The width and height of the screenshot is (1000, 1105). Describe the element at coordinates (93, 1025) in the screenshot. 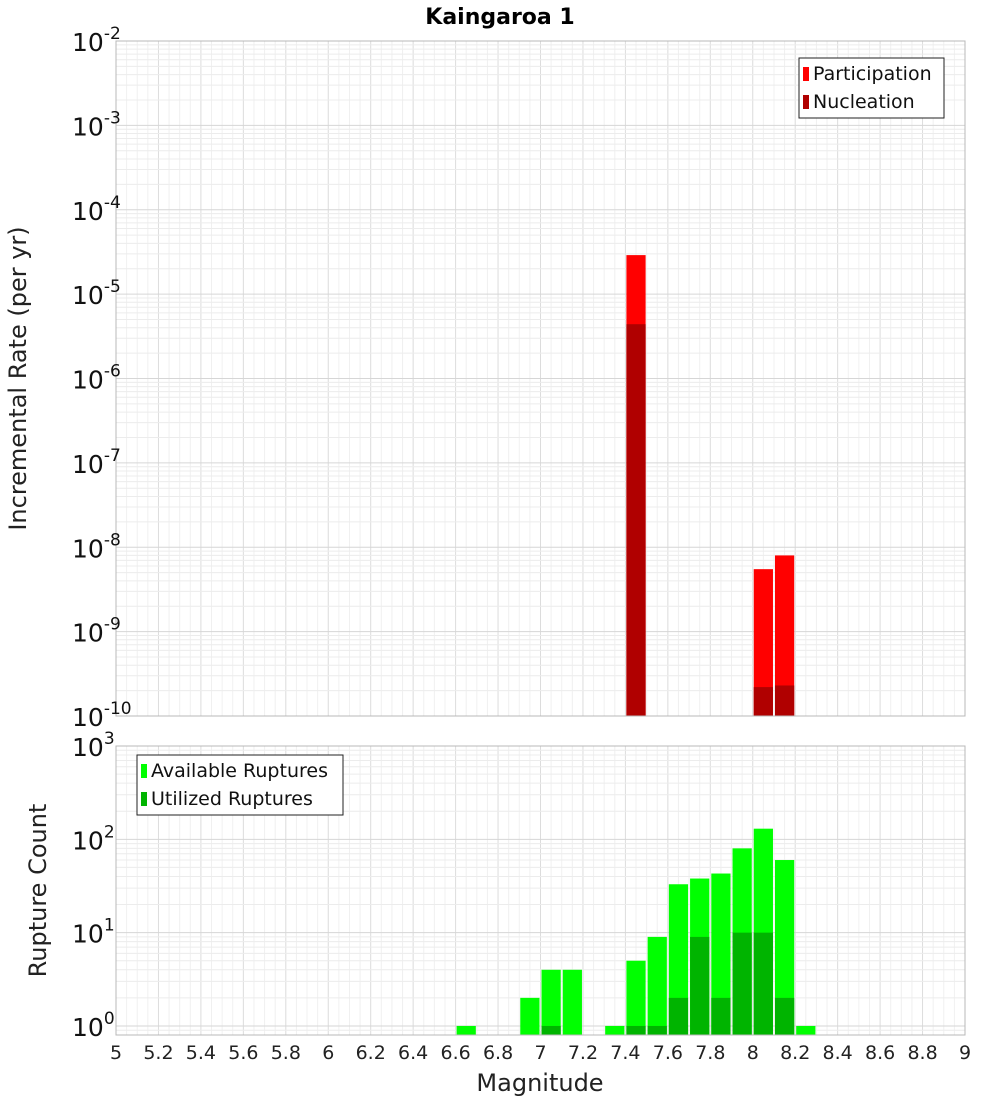

I see `y-tick-label: 10⁰` at that location.